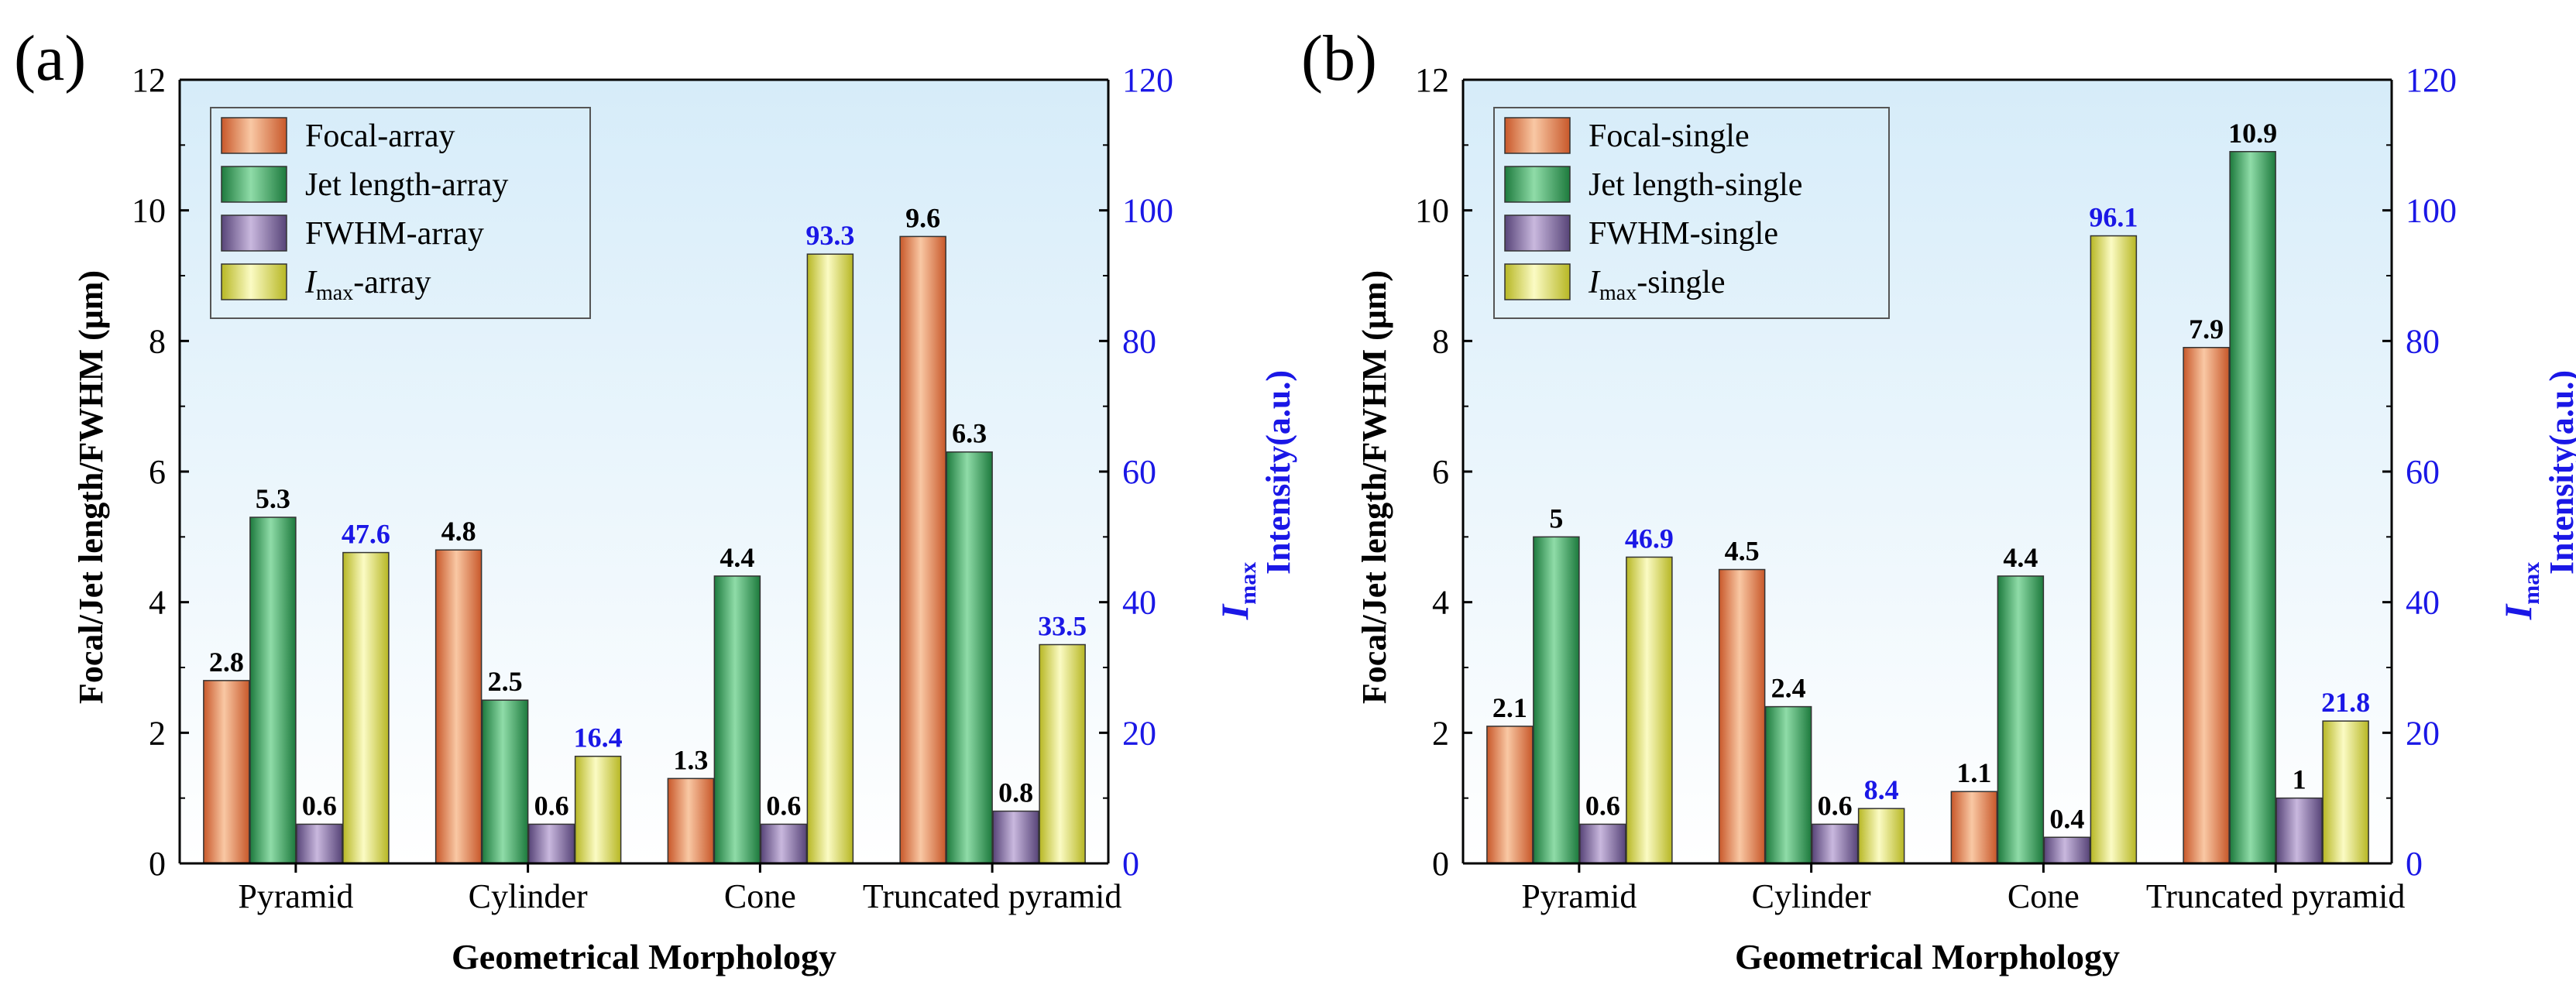 This screenshot has width=2576, height=1002. What do you see at coordinates (2423, 603) in the screenshot?
I see `y-tick-label-right: 40` at bounding box center [2423, 603].